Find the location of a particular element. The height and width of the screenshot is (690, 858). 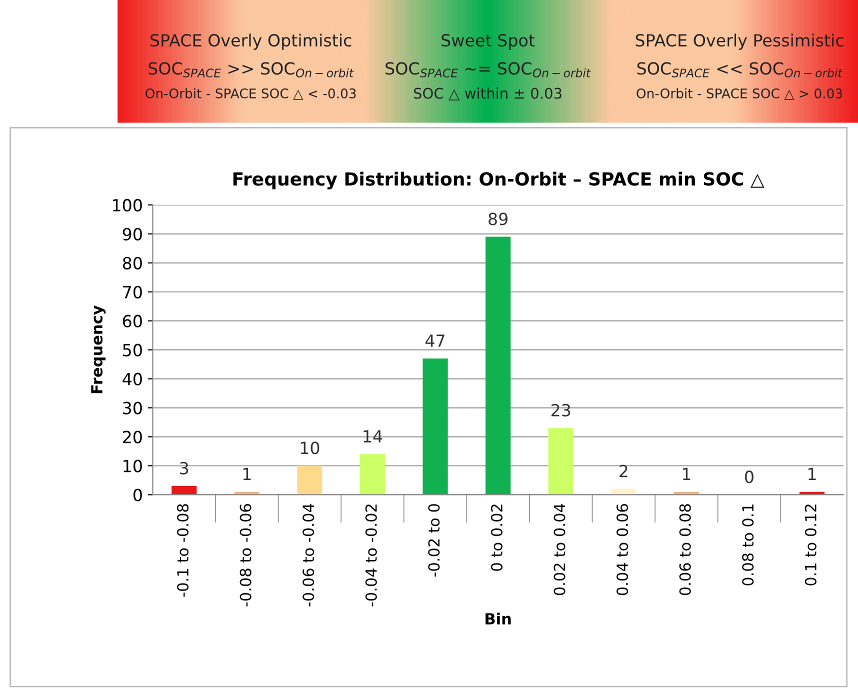

text: SOC △ within ± 0.03 is located at coordinates (488, 94).